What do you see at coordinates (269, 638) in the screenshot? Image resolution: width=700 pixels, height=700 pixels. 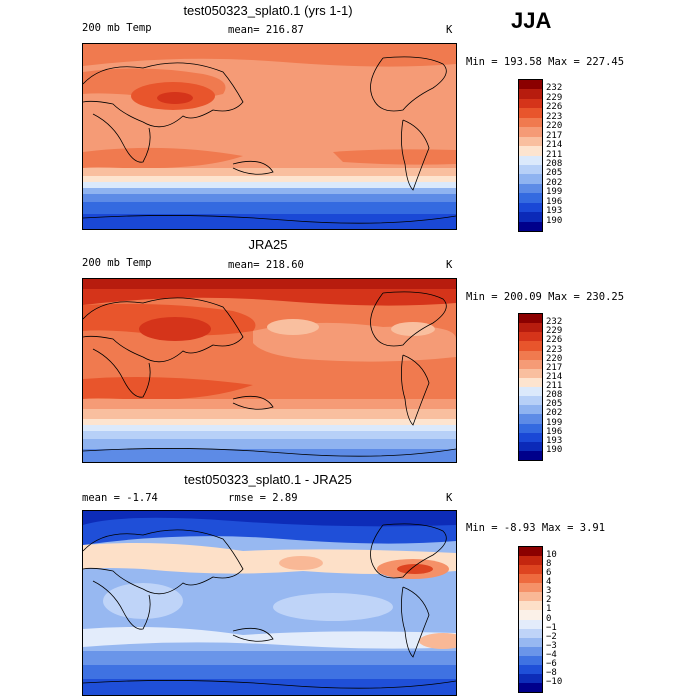 I see `panel3-southern-neutral` at bounding box center [269, 638].